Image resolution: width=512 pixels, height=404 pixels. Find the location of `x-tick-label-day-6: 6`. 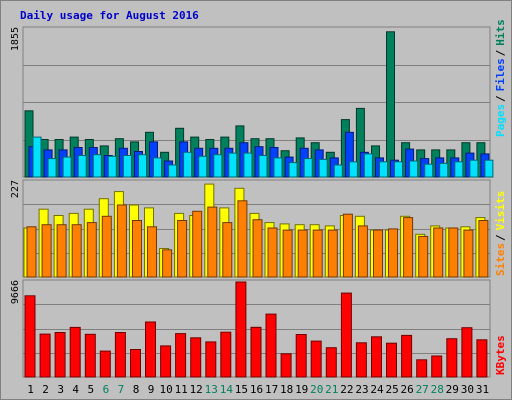

x-tick-label-day-6: 6 is located at coordinates (106, 389).